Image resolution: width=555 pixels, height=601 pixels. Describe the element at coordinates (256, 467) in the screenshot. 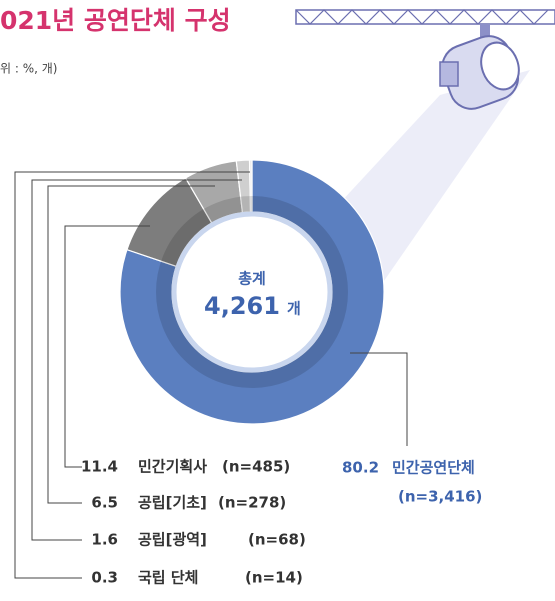

I see `count-label: (n=485)` at that location.